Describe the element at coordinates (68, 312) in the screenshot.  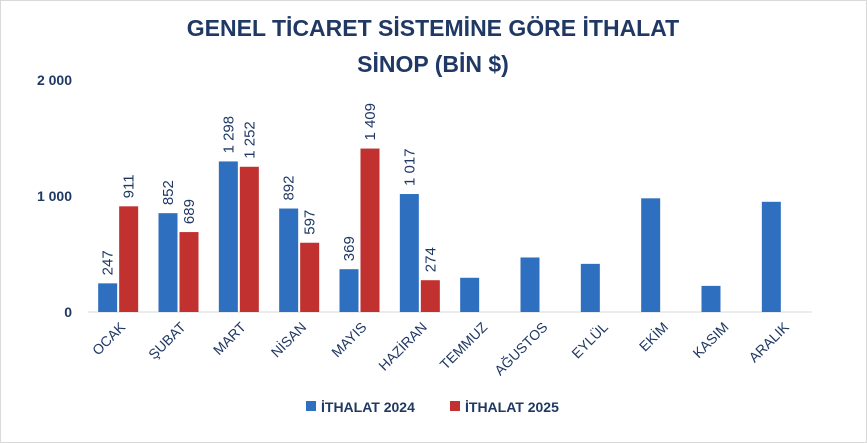
I see `y-tick-label: 0` at that location.